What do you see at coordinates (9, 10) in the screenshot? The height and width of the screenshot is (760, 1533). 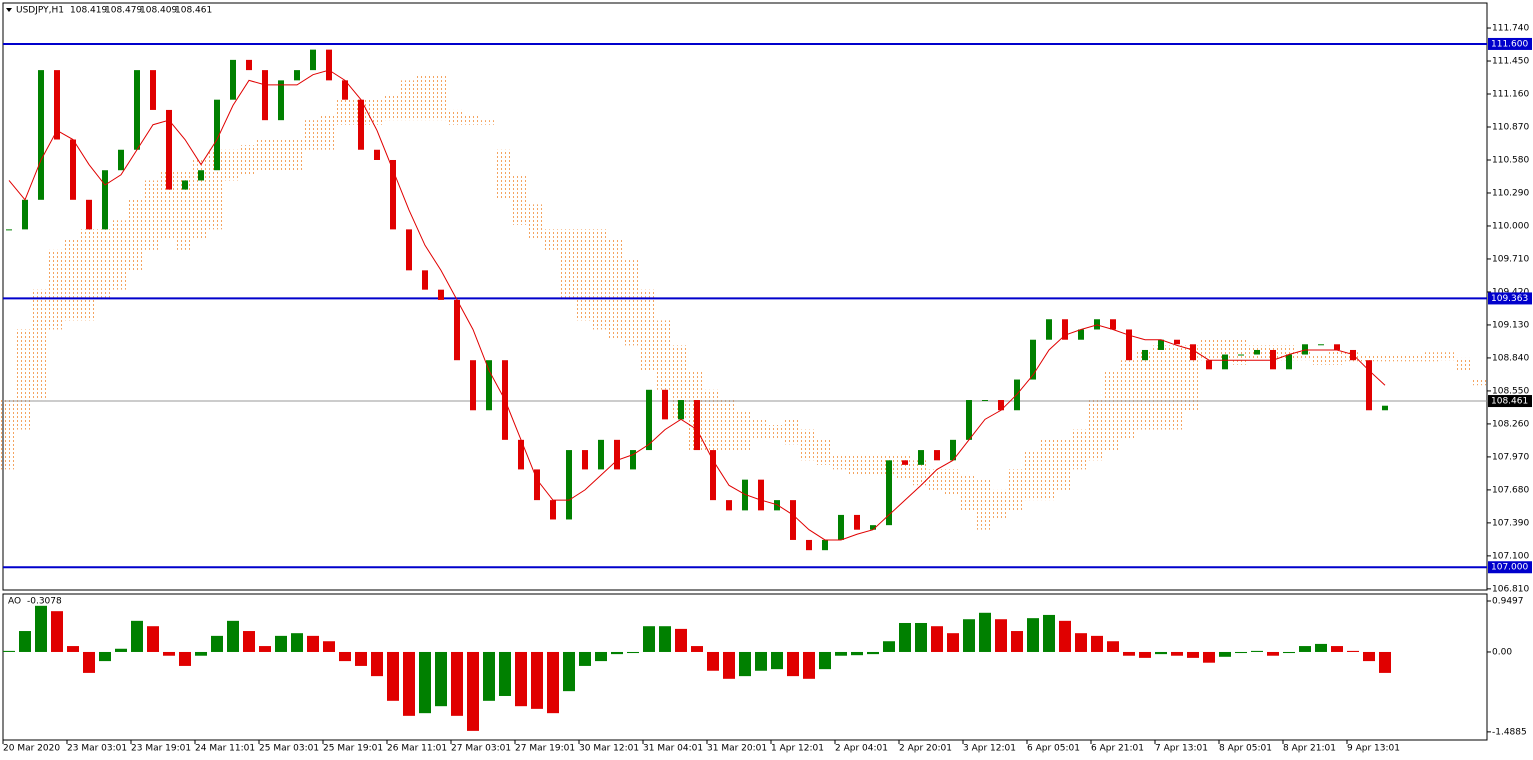 I see `menu-arrow` at bounding box center [9, 10].